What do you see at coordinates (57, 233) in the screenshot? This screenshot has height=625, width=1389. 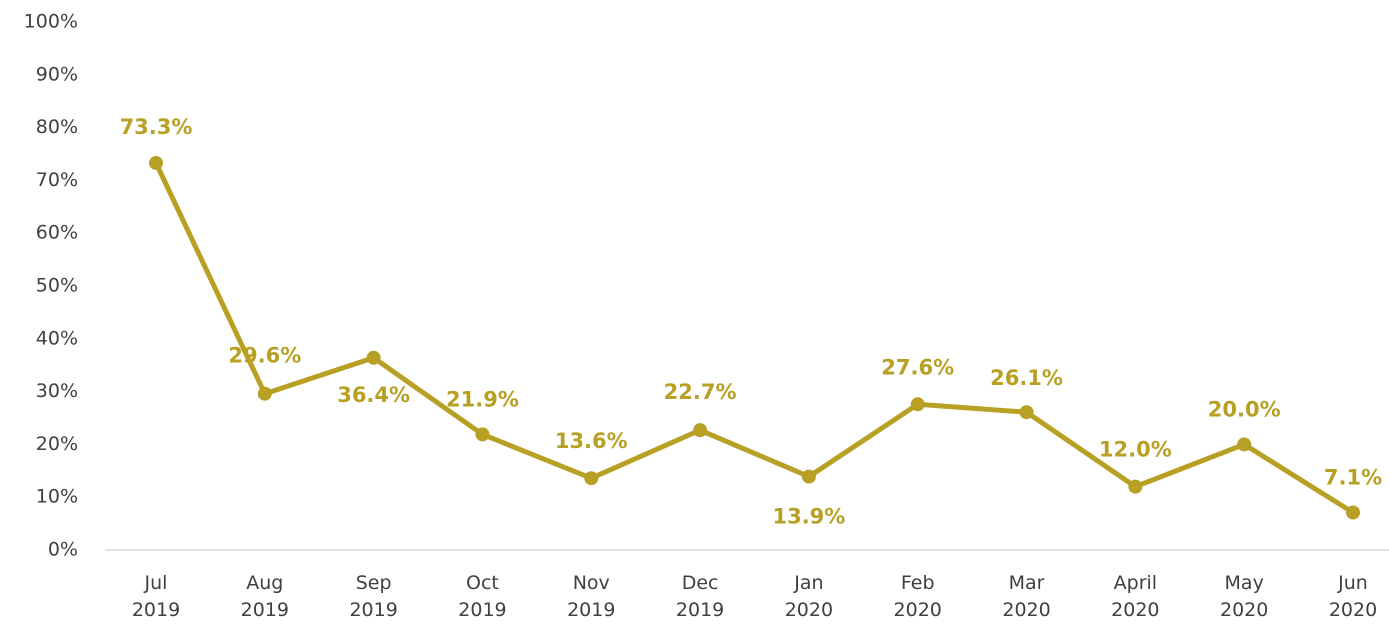 I see `y-tick-label: 60%` at bounding box center [57, 233].